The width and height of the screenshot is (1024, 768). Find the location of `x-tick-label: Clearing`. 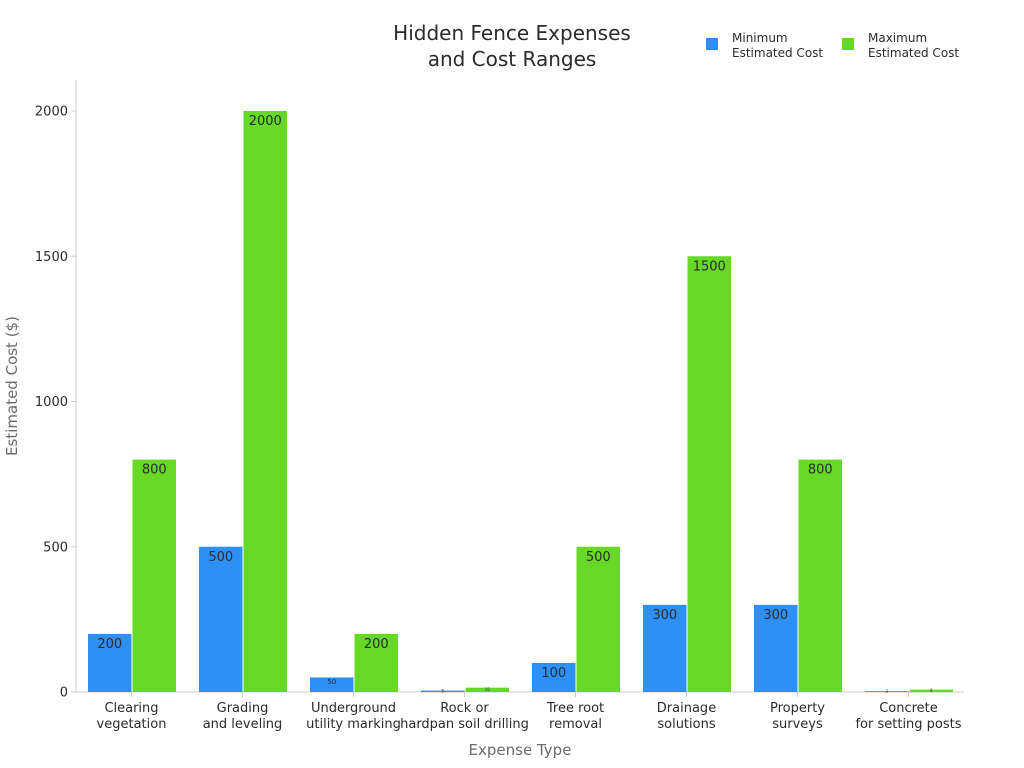

x-tick-label: Clearing is located at coordinates (131, 708).